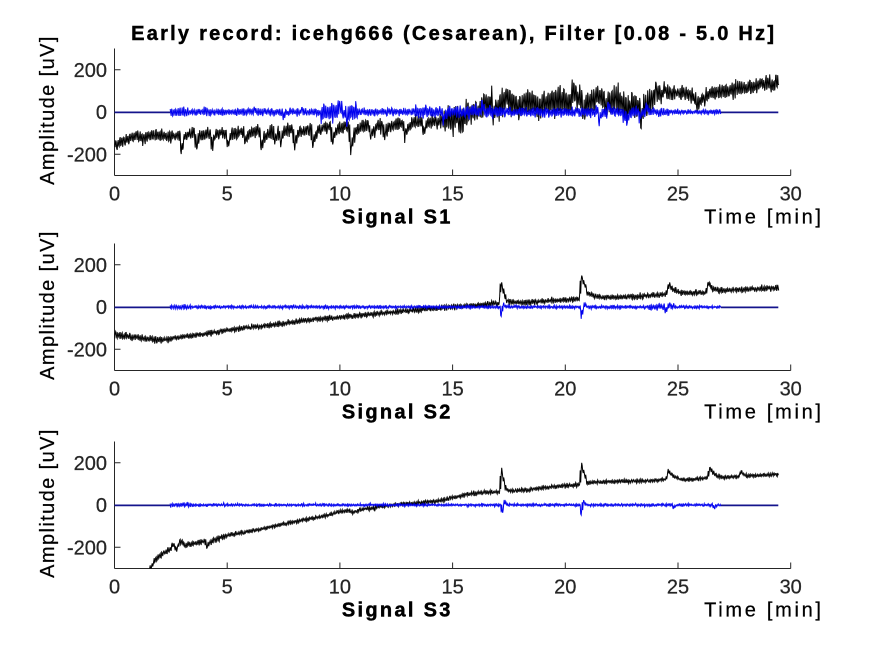  I want to click on svg-text: Signal S2, so click(397, 413).